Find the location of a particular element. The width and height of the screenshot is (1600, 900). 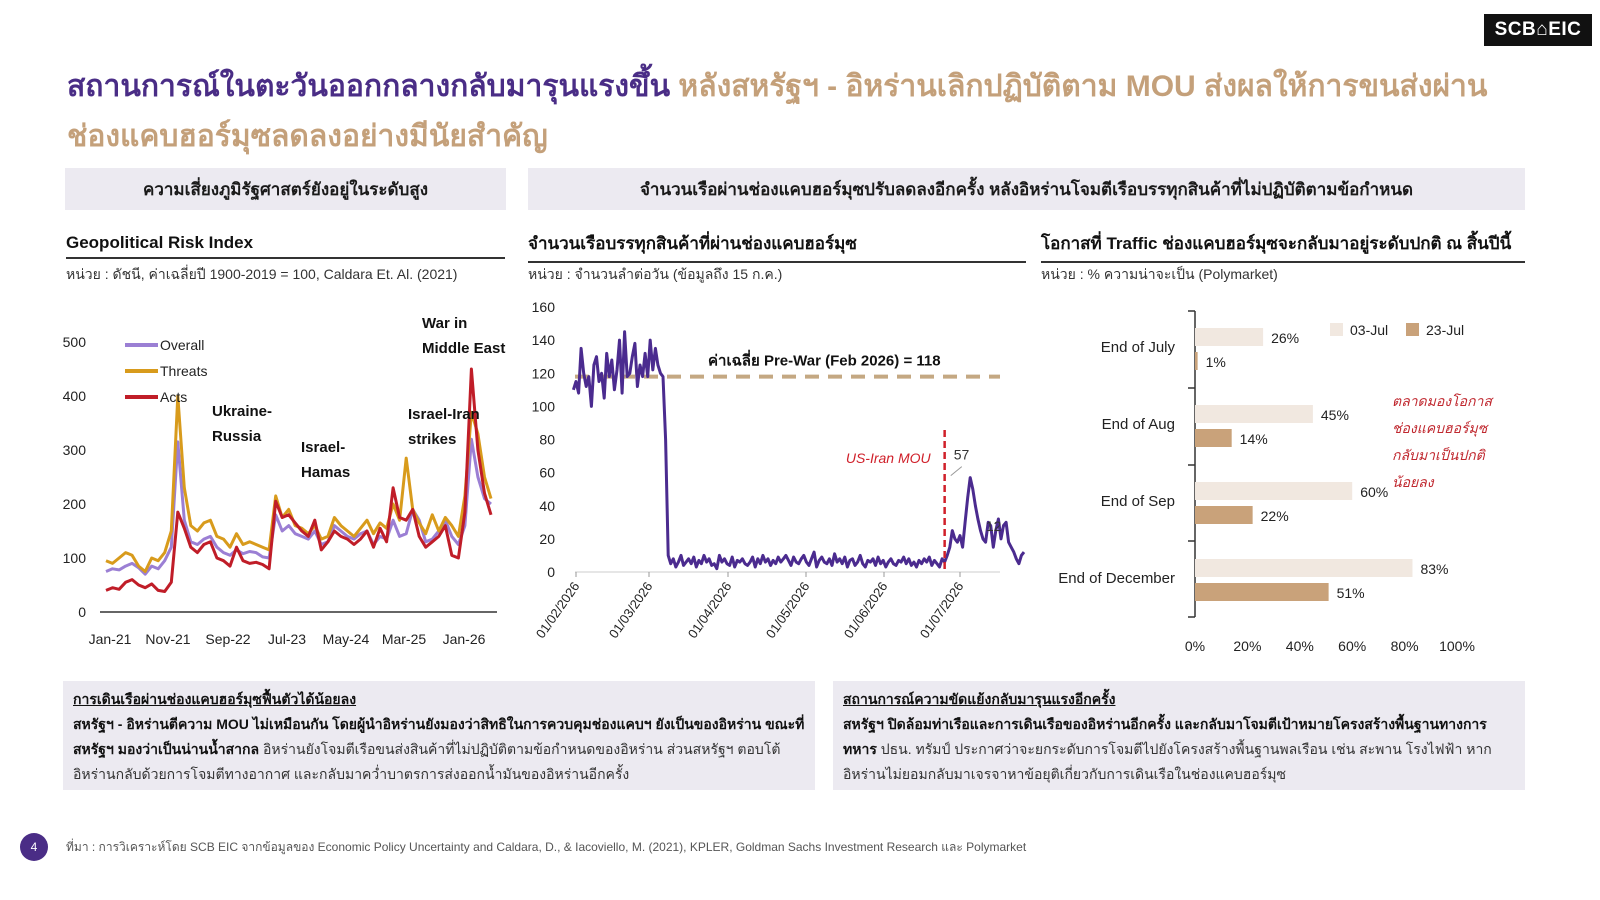

ships-lines is located at coordinates (798, 450).